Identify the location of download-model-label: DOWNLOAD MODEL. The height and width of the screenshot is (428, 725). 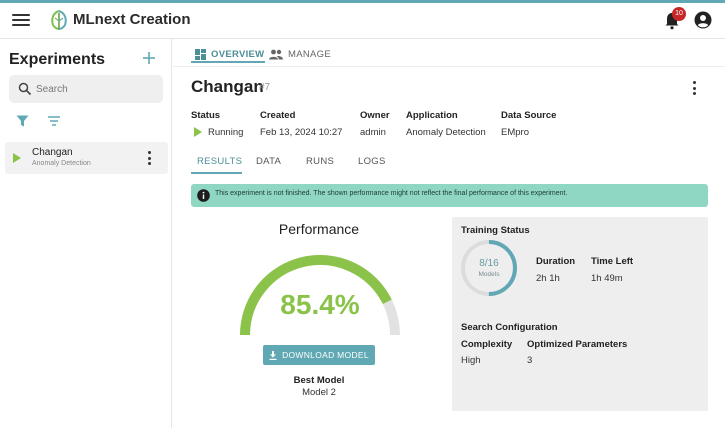
(325, 355).